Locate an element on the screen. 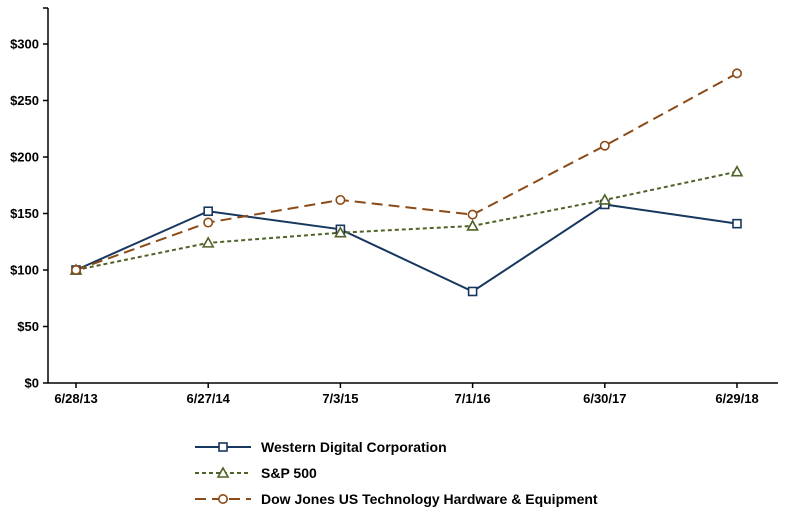 The width and height of the screenshot is (812, 520). legend-line-sample-square-marker is located at coordinates (223, 447).